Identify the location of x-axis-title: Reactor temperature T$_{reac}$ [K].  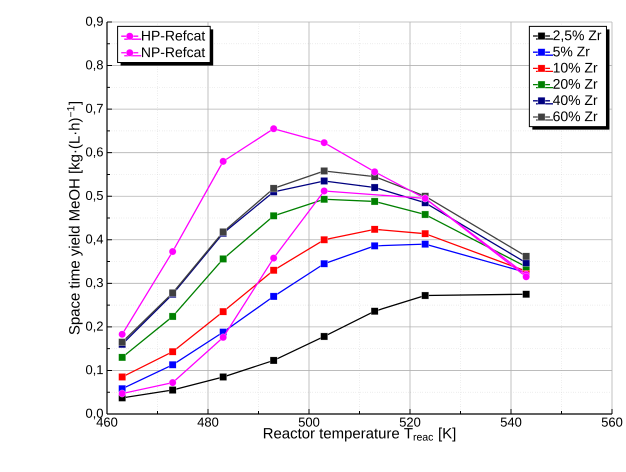
(360, 435).